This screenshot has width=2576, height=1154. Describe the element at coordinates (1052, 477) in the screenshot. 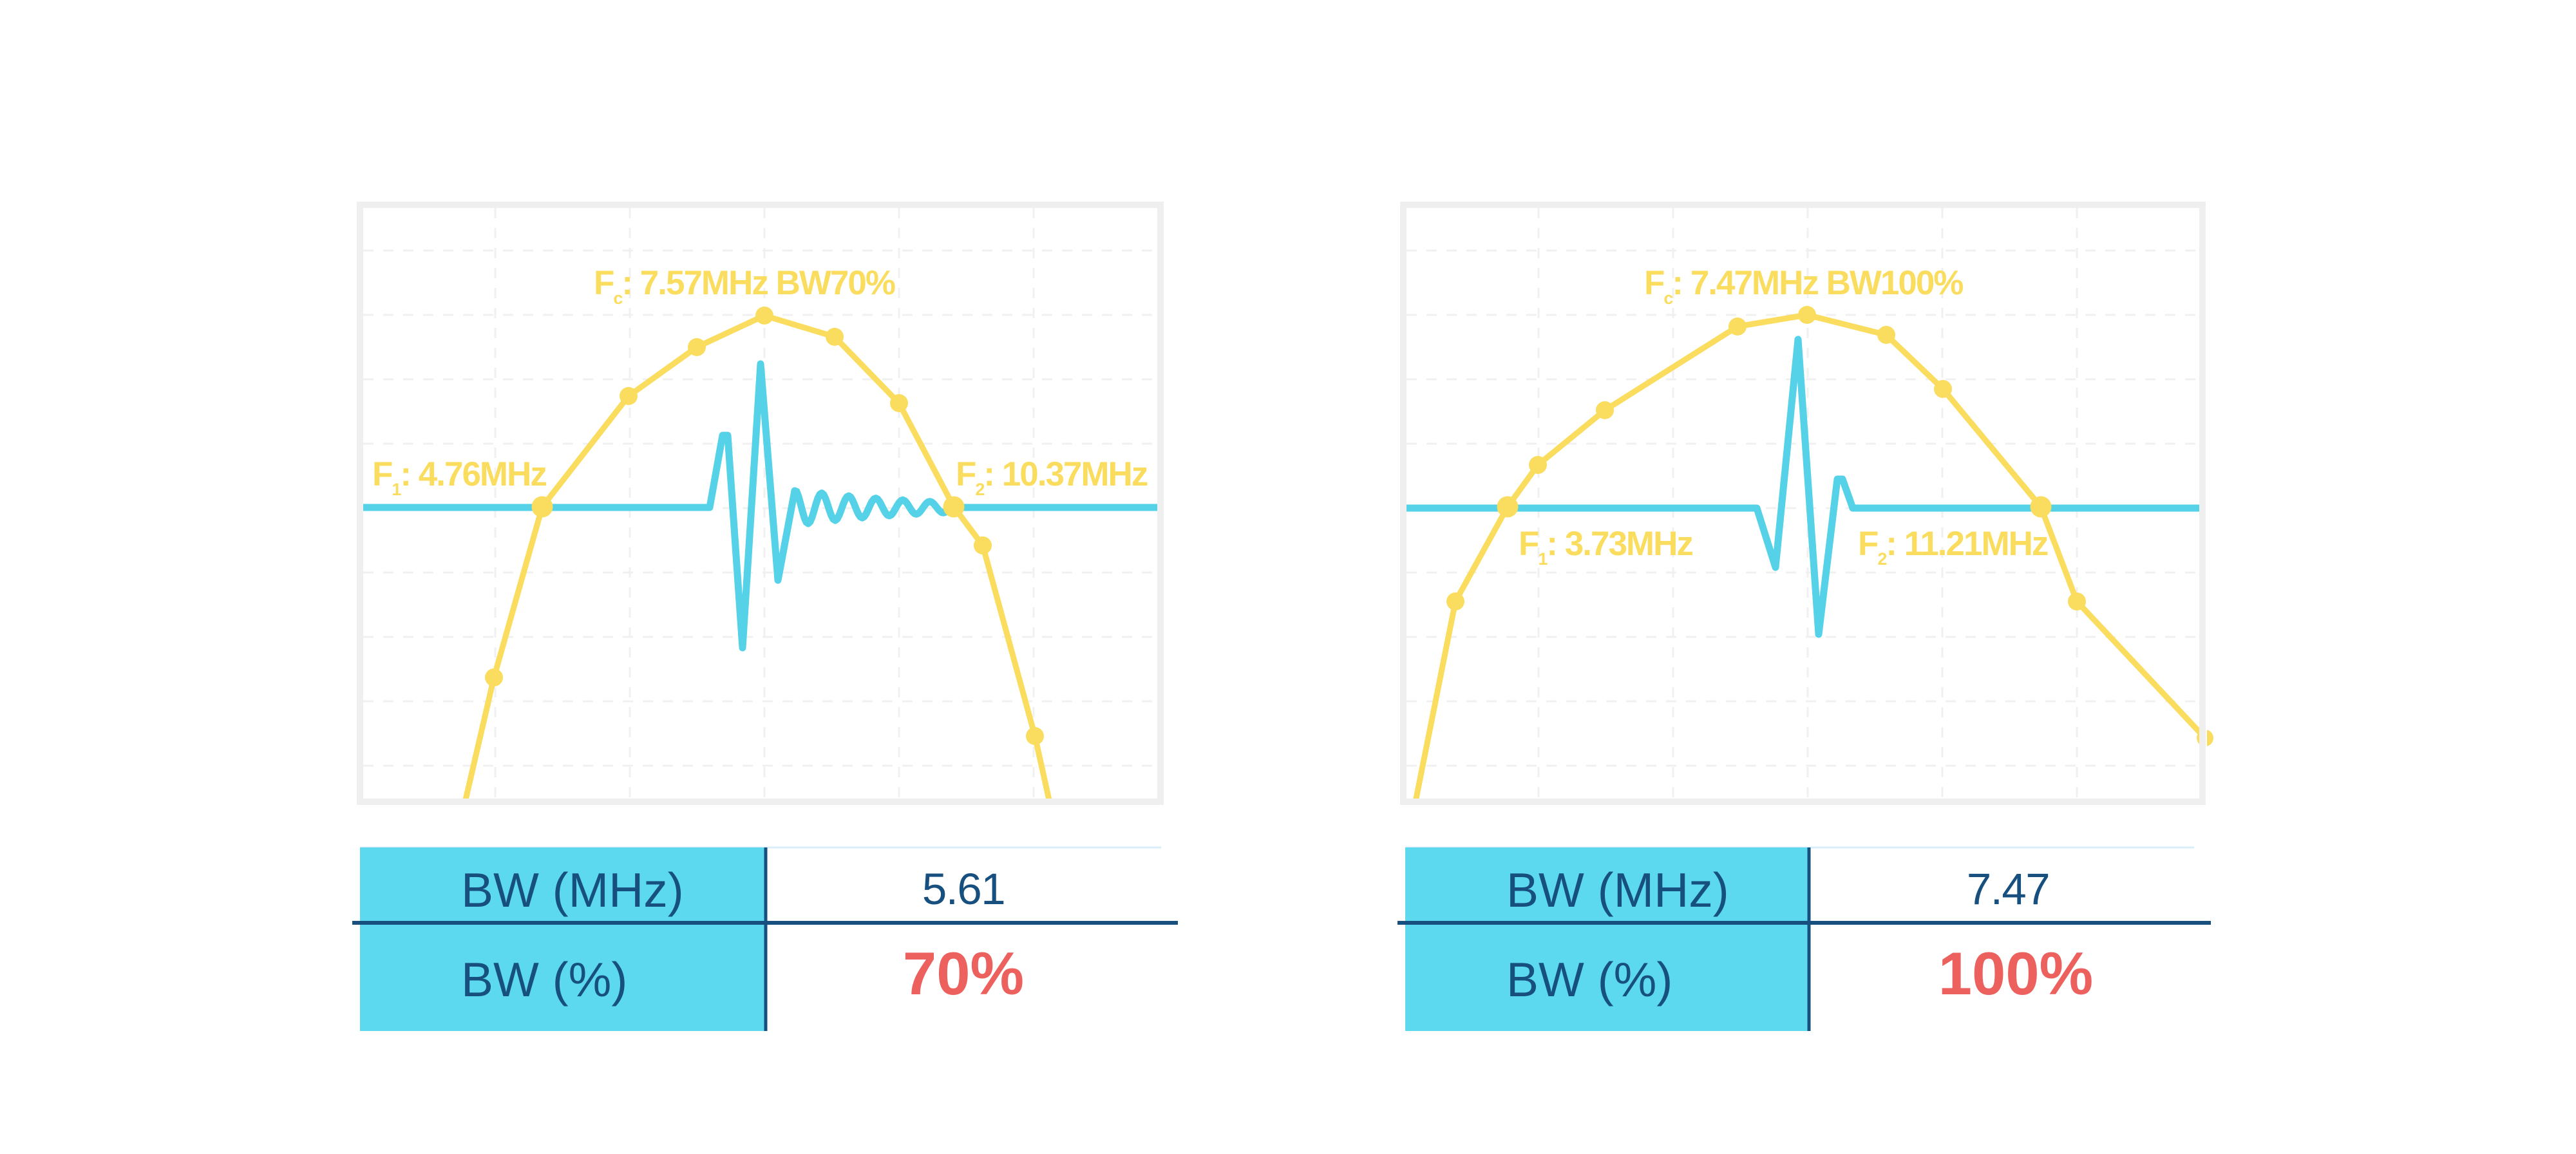

I see `svg-text: F2: 10.37MHz` at that location.